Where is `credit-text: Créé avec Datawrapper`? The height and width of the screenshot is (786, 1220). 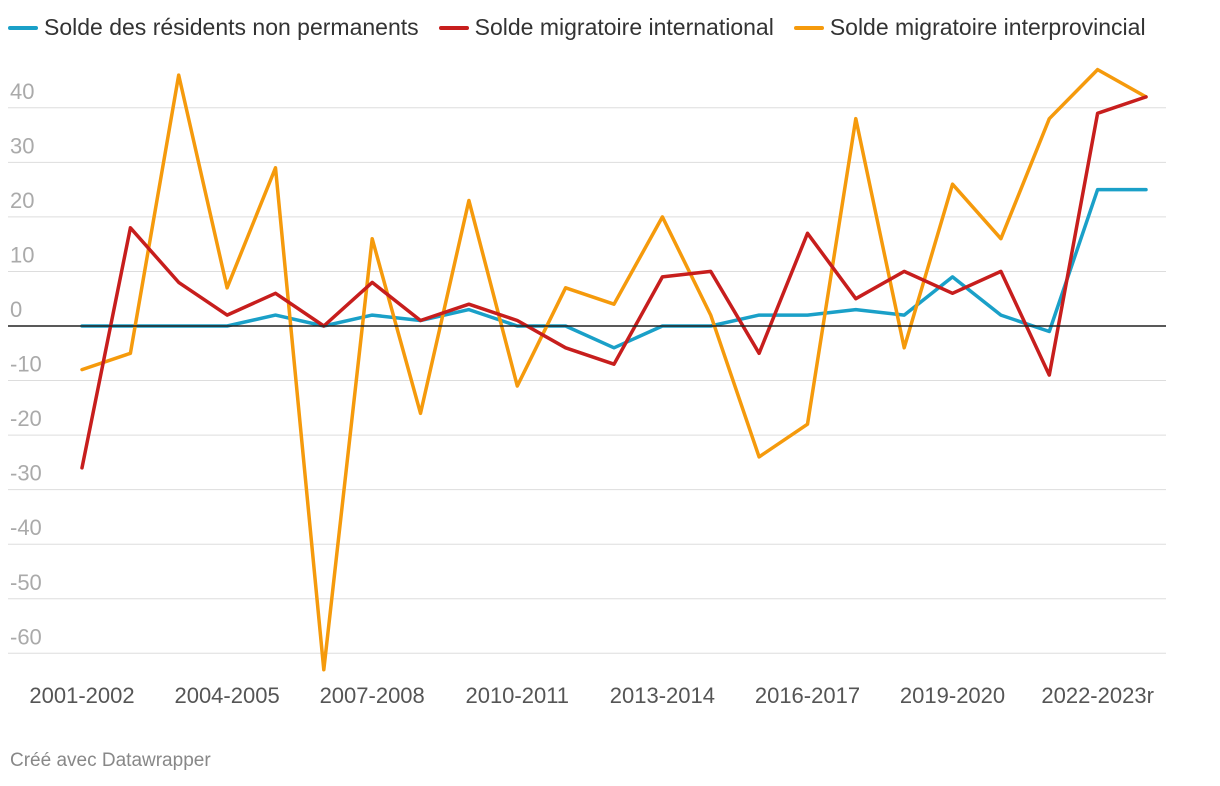 credit-text: Créé avec Datawrapper is located at coordinates (110, 760).